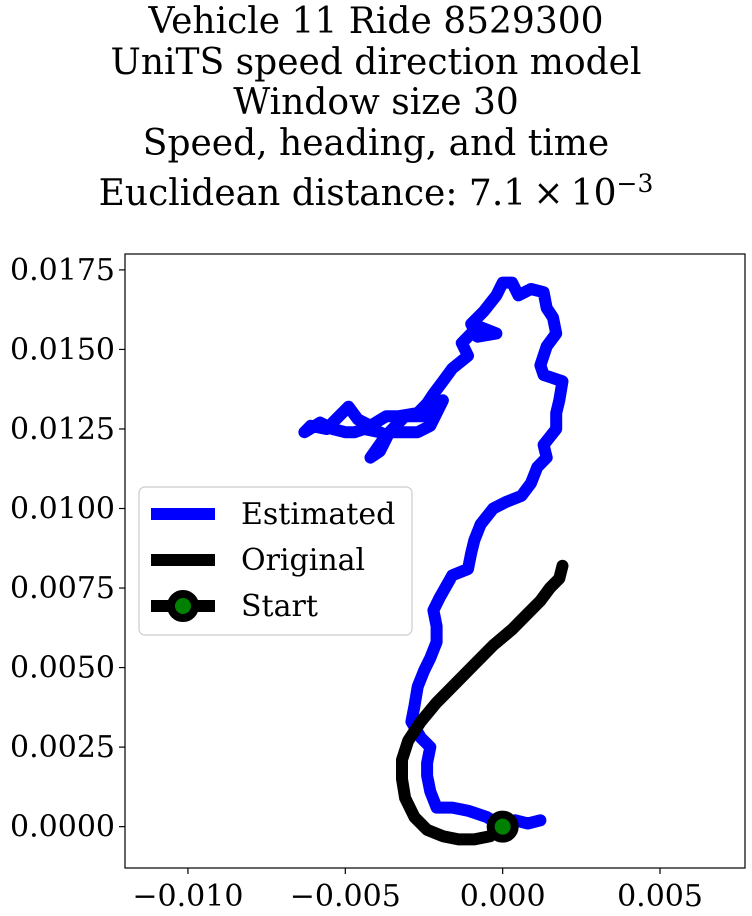 The height and width of the screenshot is (916, 752). I want to click on title-line-5: Euclidean distance: 7.1 × 10−3, so click(376, 189).